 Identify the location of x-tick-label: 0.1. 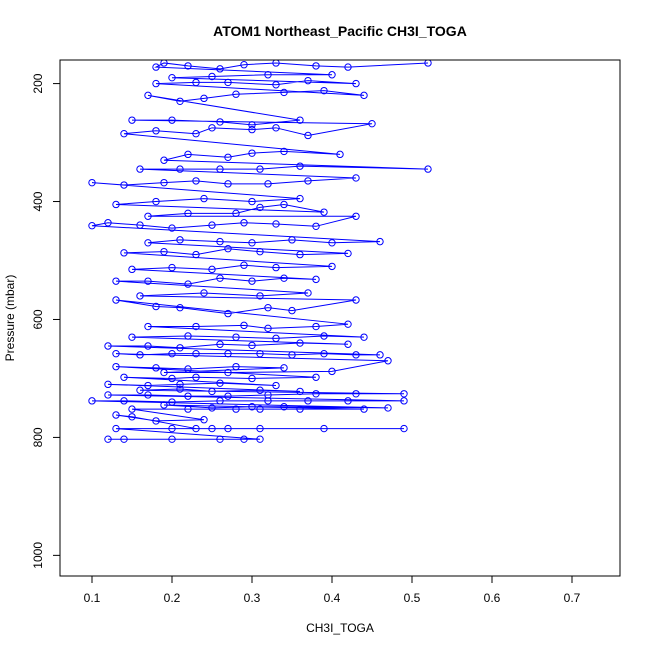
(92, 598).